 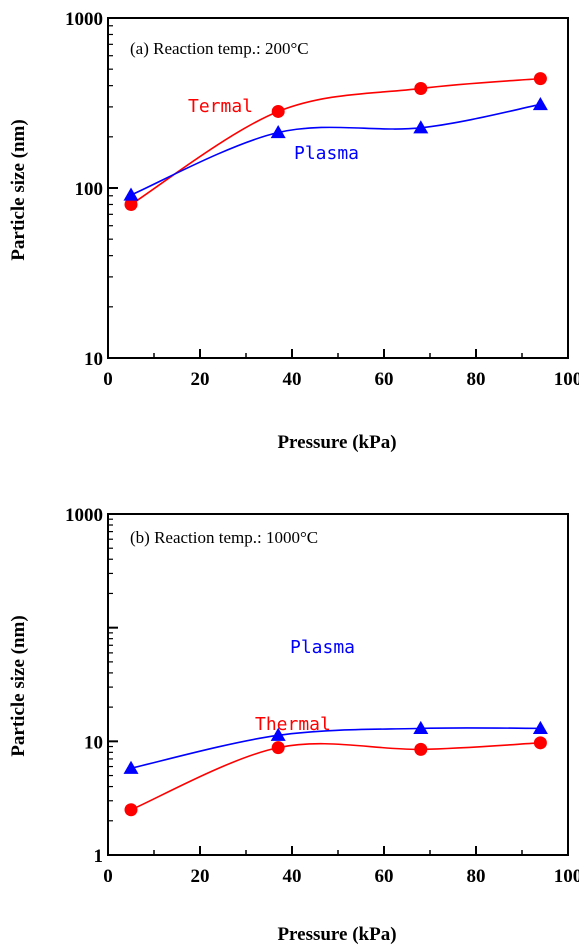 What do you see at coordinates (89, 189) in the screenshot?
I see `y-tick-label: 100` at bounding box center [89, 189].